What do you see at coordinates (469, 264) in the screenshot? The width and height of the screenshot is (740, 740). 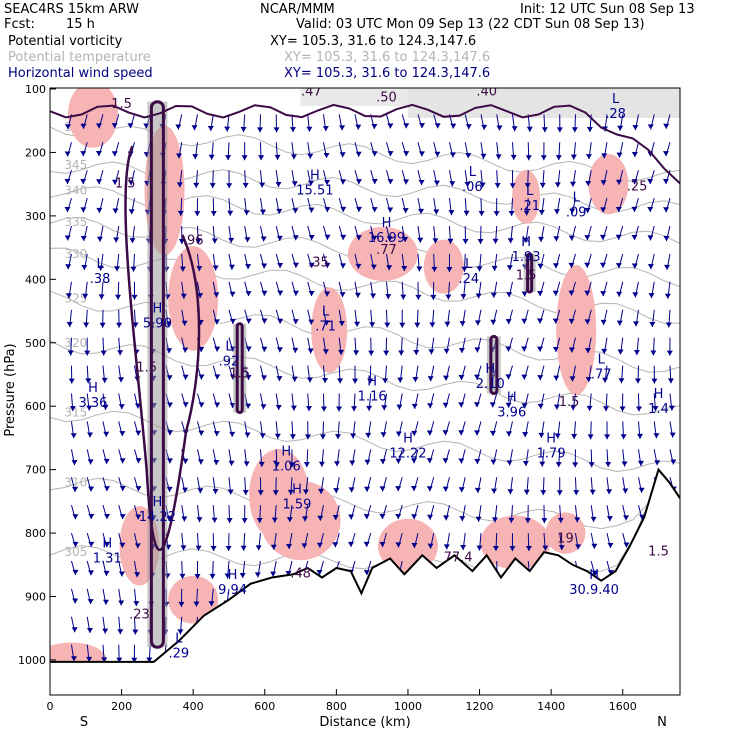 I see `extremum-kind-15: L` at bounding box center [469, 264].